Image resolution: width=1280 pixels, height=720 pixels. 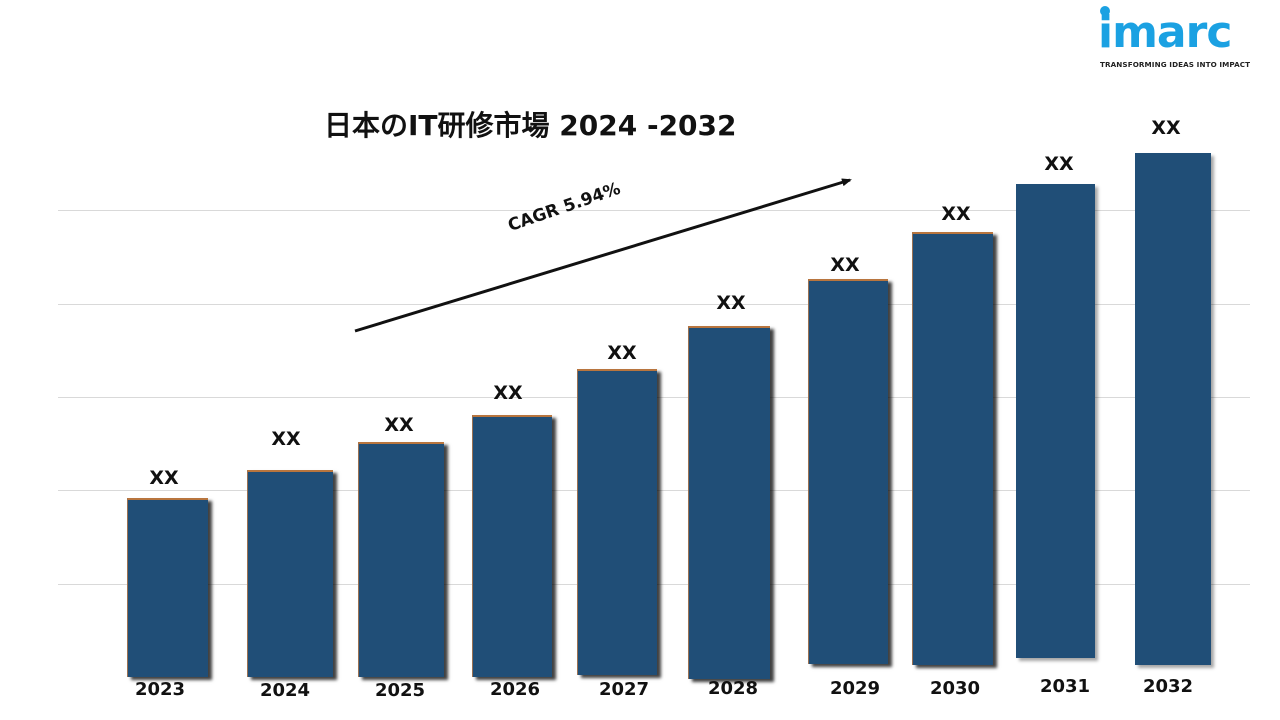 What do you see at coordinates (530, 125) in the screenshot?
I see `chart-title: 日本のIT研修市場 2024 -2032` at bounding box center [530, 125].